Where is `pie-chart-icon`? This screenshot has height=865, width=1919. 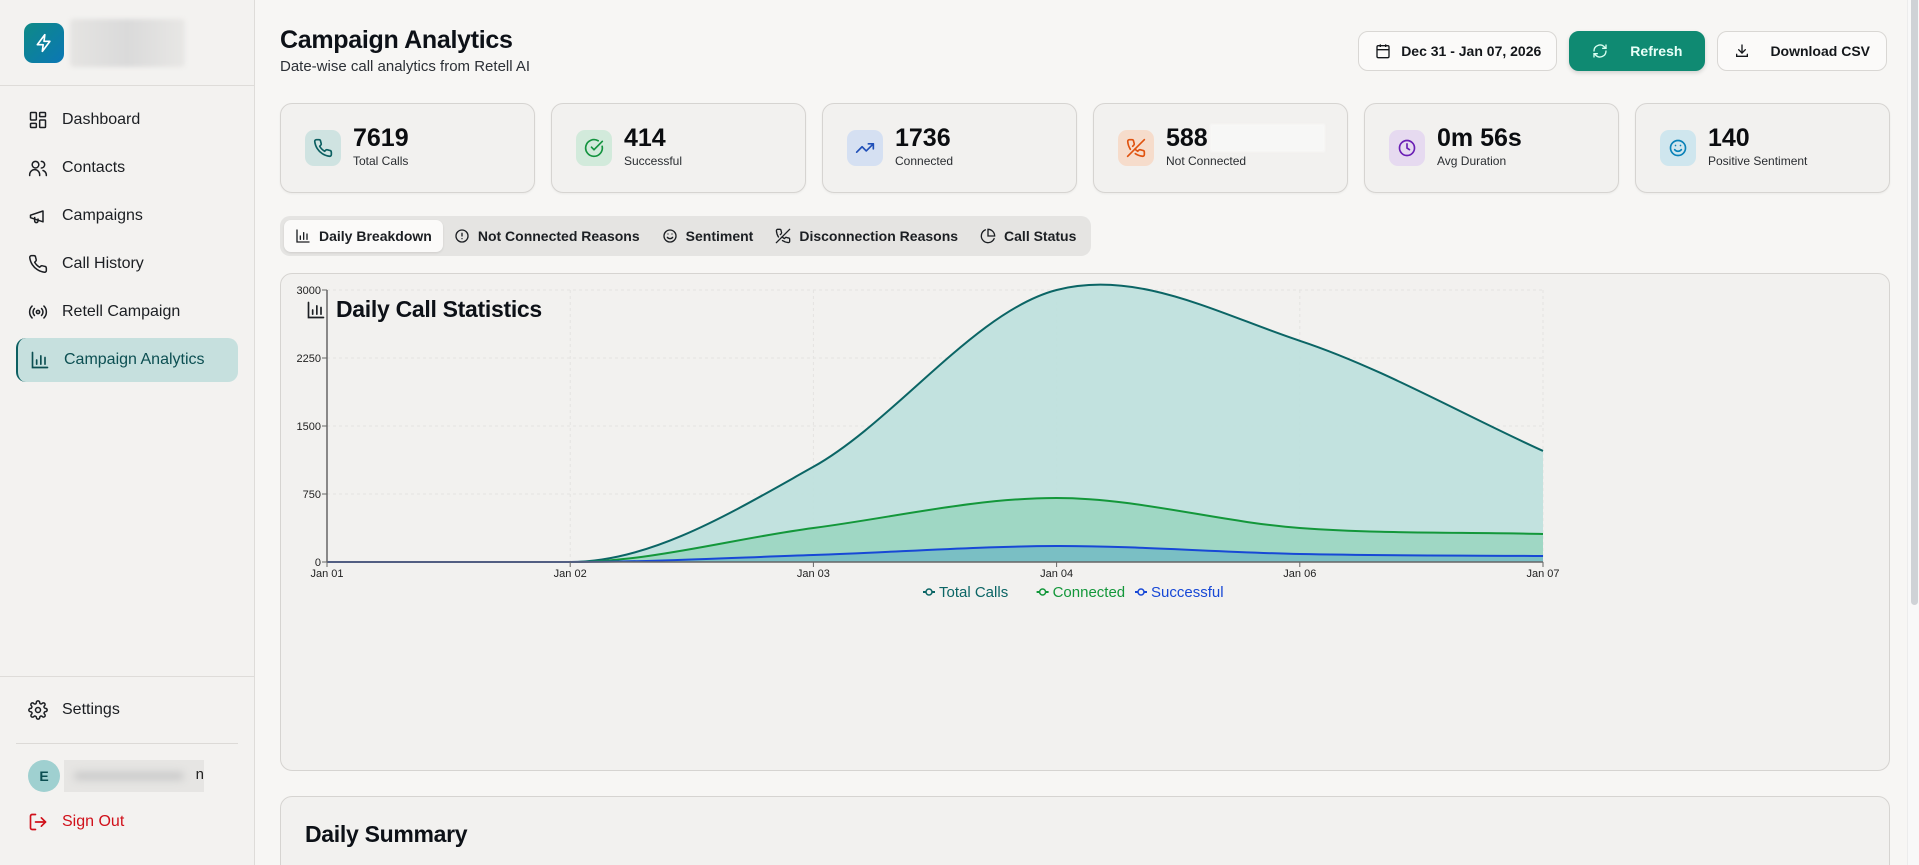
pie-chart-icon is located at coordinates (988, 236).